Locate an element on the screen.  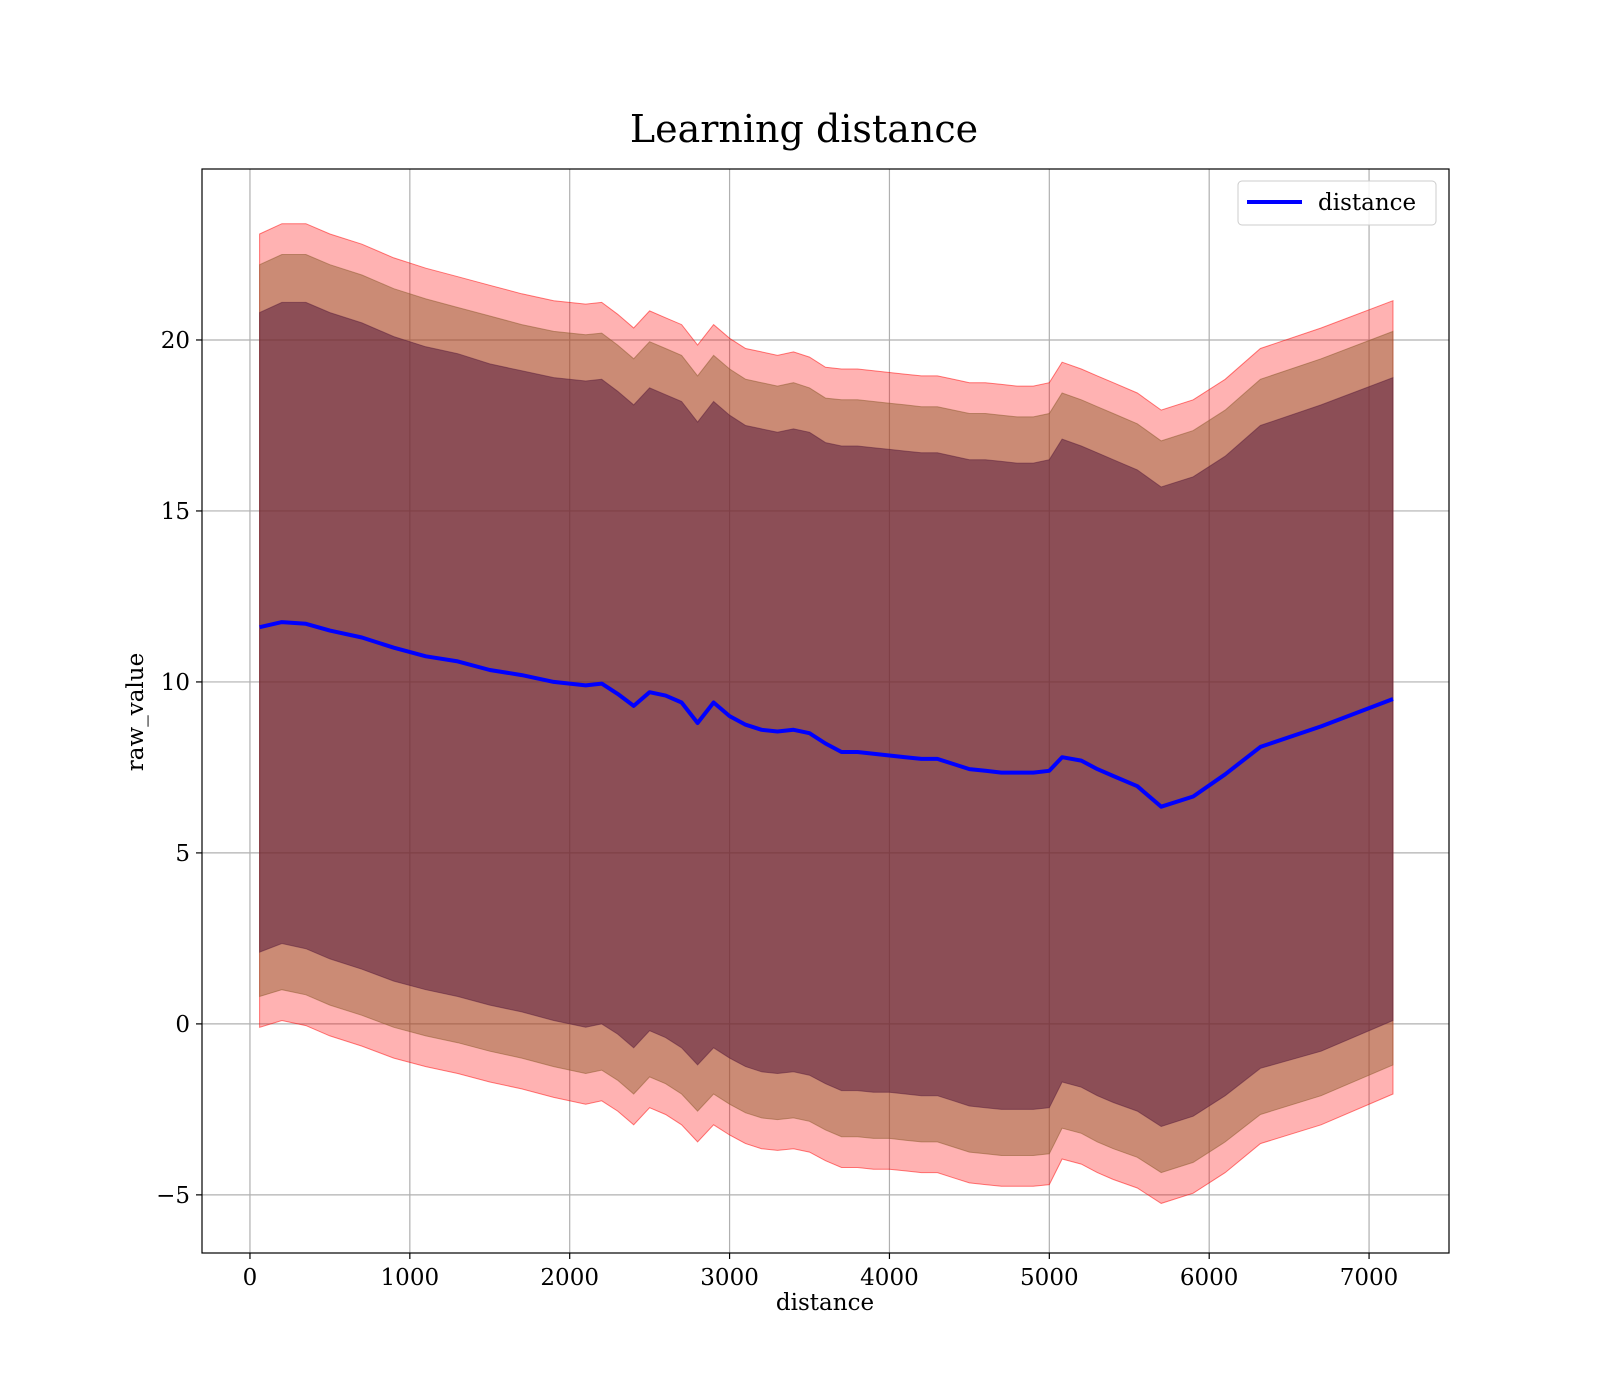
legend-box is located at coordinates (1337, 203).